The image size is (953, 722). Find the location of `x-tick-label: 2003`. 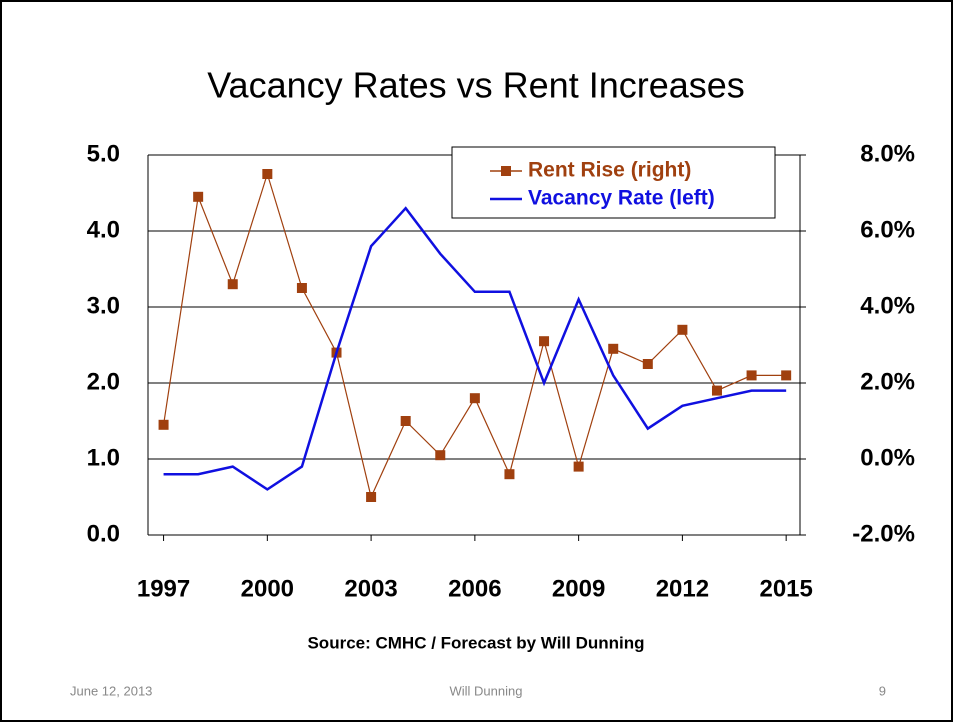

x-tick-label: 2003 is located at coordinates (370, 588).